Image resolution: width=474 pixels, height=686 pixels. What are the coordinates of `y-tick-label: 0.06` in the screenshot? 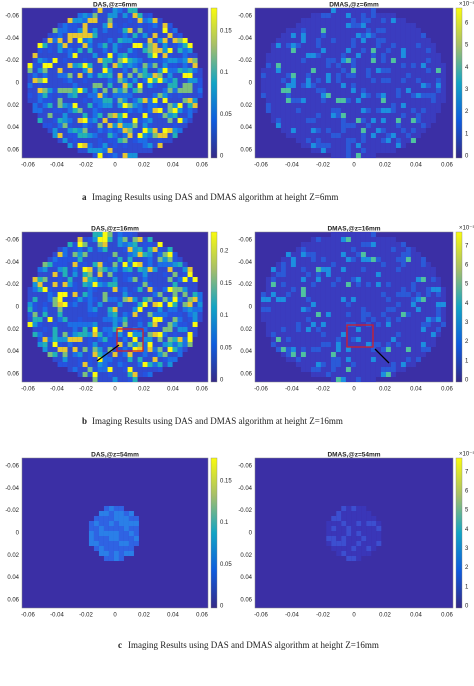 It's located at (13, 601).